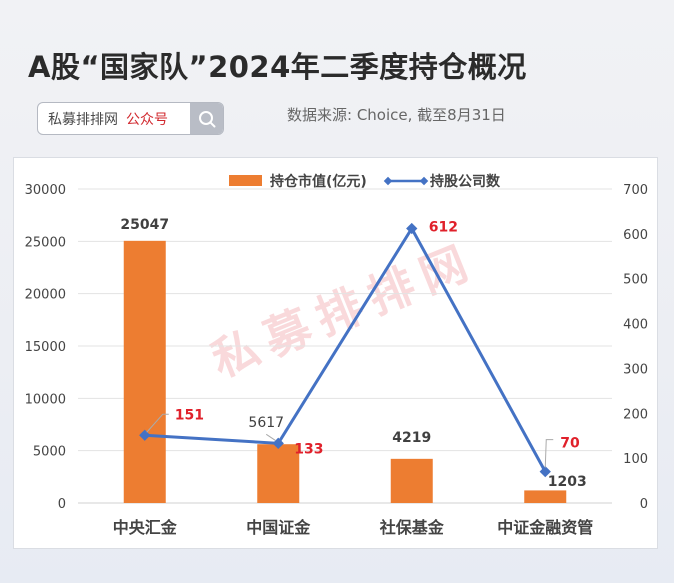  Describe the element at coordinates (45, 190) in the screenshot. I see `left-axis-tick: 30000` at that location.